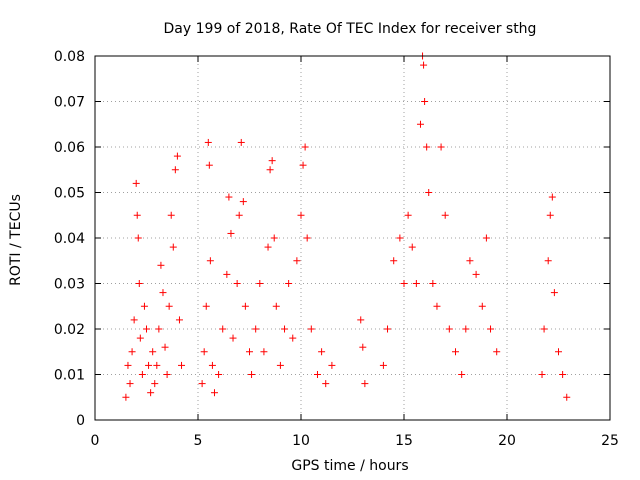 The height and width of the screenshot is (480, 640). Describe the element at coordinates (69, 103) in the screenshot. I see `y-tick-label: 0.07` at that location.